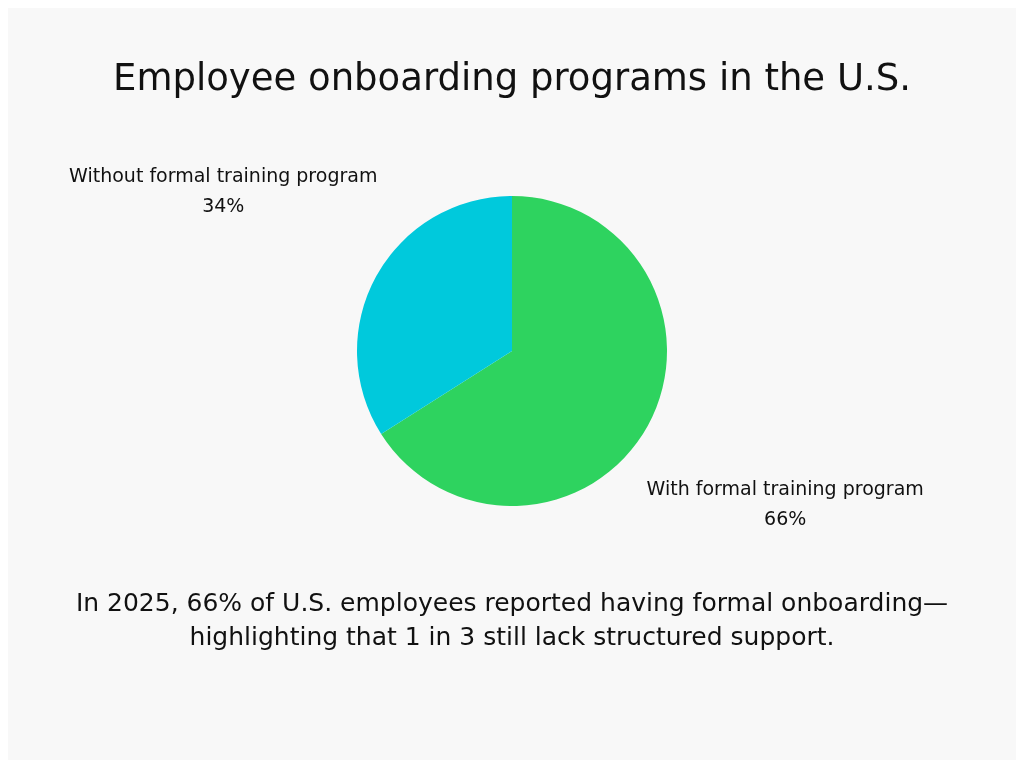 The width and height of the screenshot is (1024, 768). Describe the element at coordinates (223, 174) in the screenshot. I see `slice-label: Without formal training program` at that location.